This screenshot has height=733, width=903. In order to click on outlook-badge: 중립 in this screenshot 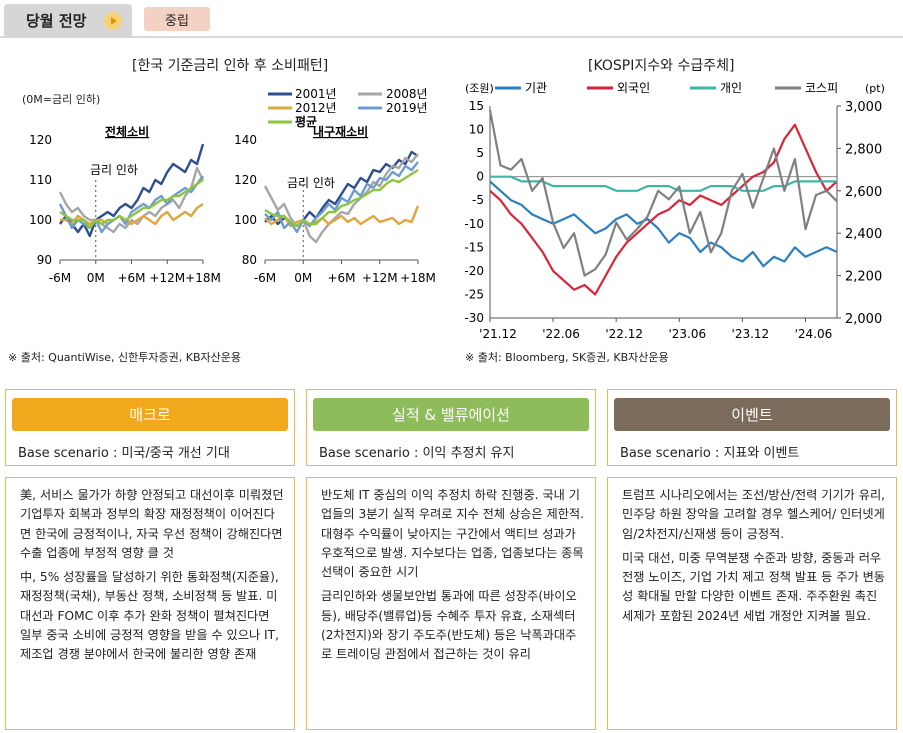, I will do `click(177, 19)`.